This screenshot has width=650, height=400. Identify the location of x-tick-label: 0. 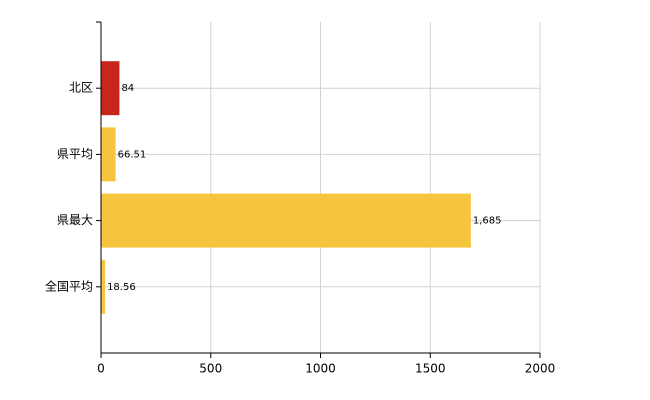
(101, 369).